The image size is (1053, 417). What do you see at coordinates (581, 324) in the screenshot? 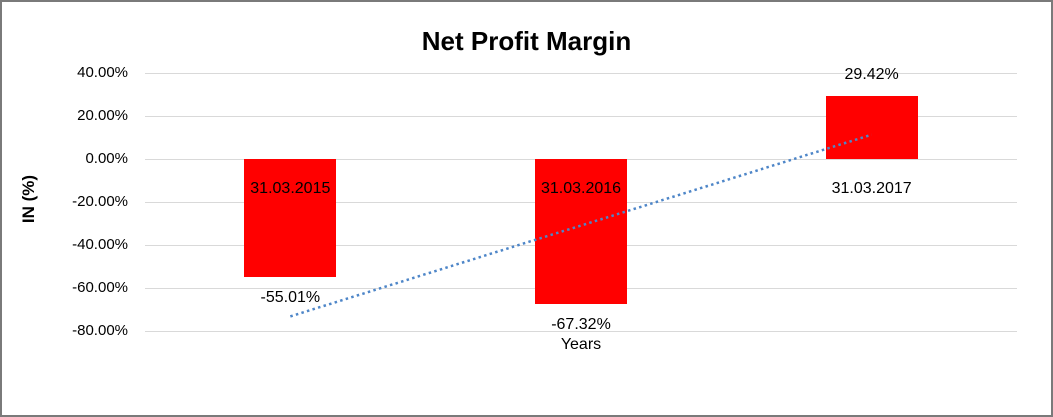
I see `value-label: -67.32%` at bounding box center [581, 324].